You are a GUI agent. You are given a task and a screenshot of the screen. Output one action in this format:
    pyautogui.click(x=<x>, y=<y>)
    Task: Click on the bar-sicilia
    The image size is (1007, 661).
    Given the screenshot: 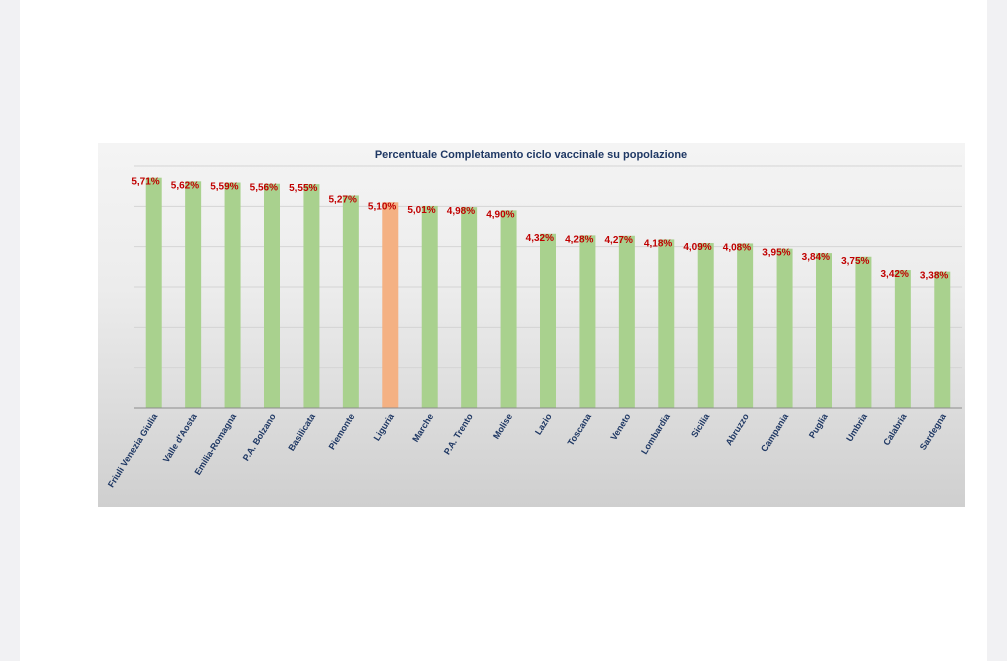 What is the action you would take?
    pyautogui.click(x=705, y=325)
    